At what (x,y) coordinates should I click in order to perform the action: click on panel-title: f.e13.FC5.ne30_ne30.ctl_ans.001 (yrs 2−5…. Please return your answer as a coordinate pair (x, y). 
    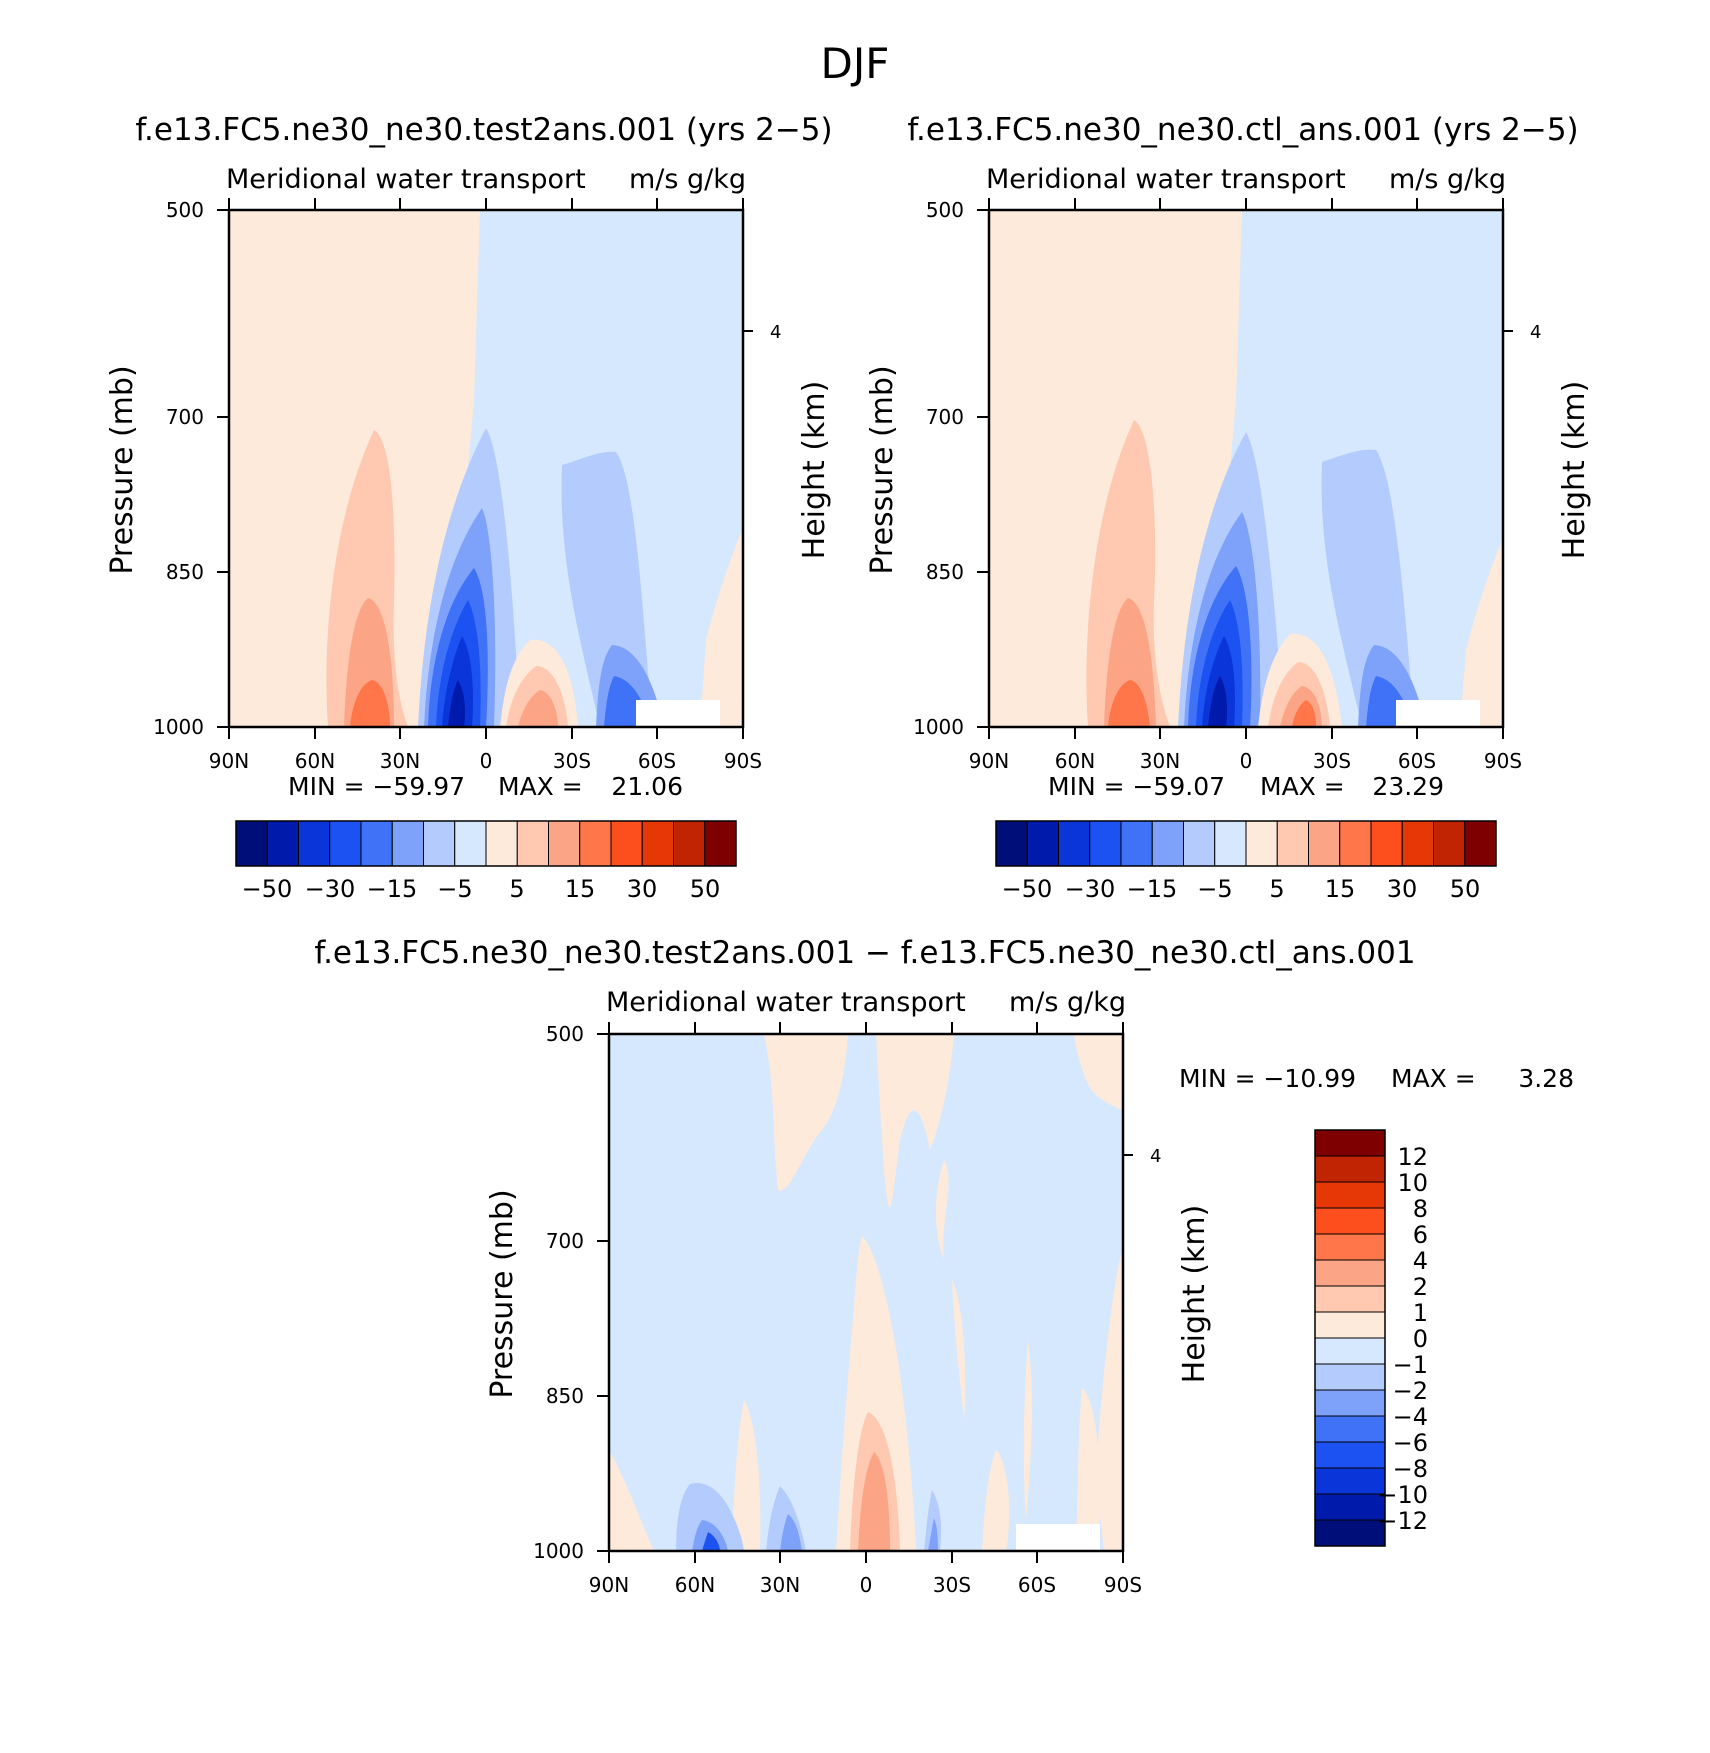
    Looking at the image, I should click on (1242, 130).